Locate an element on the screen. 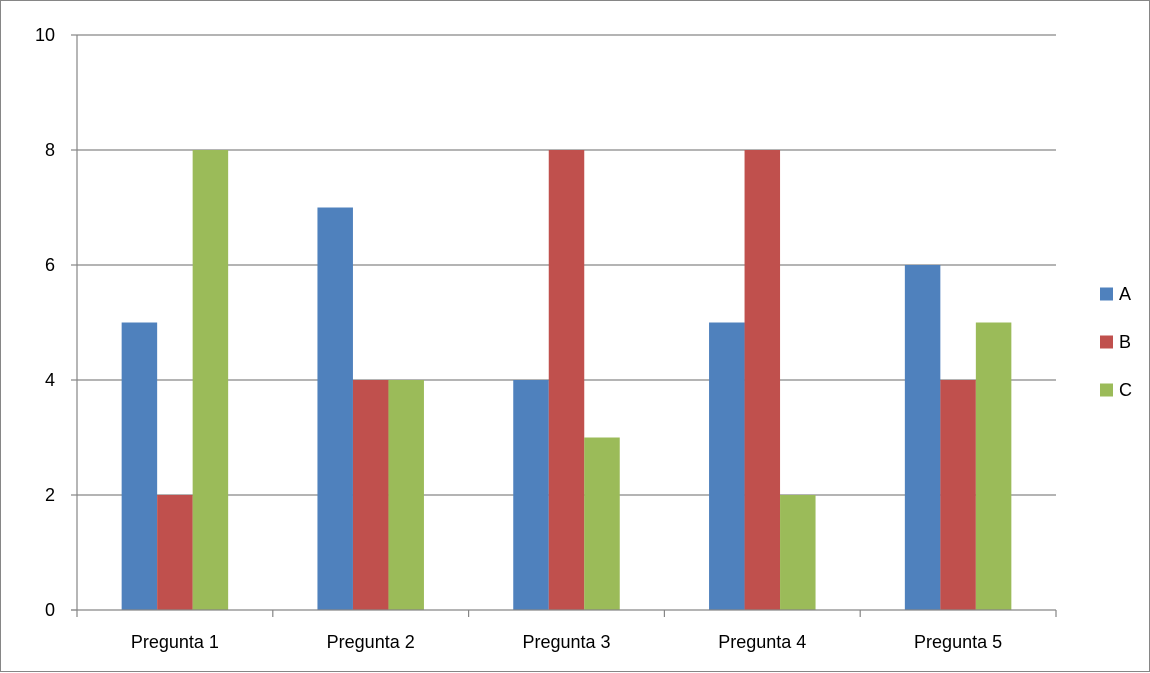 Image resolution: width=1150 pixels, height=673 pixels. y-tick-label: 6 is located at coordinates (50, 265).